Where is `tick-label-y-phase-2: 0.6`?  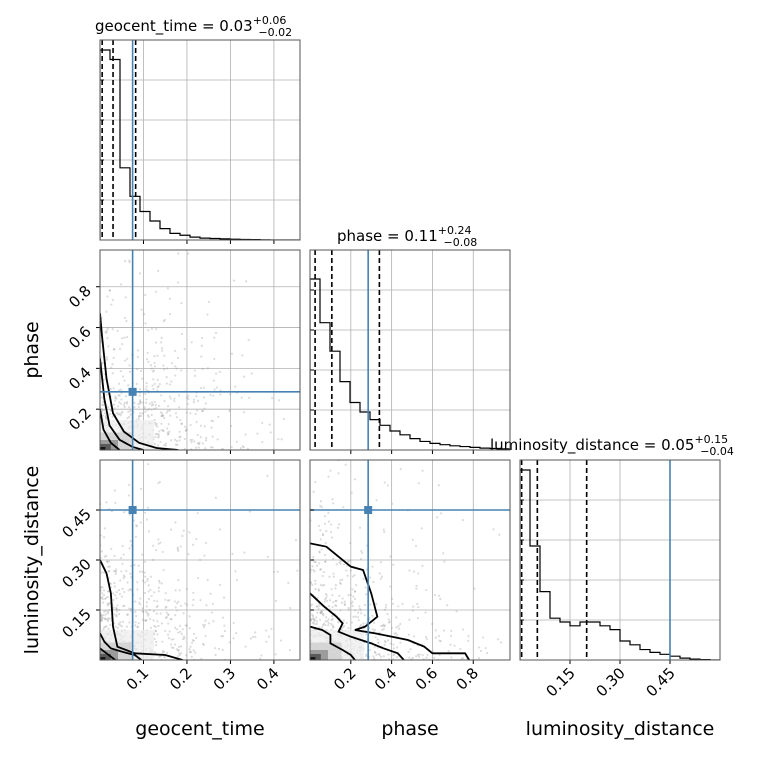 tick-label-y-phase-2: 0.6 is located at coordinates (80, 338).